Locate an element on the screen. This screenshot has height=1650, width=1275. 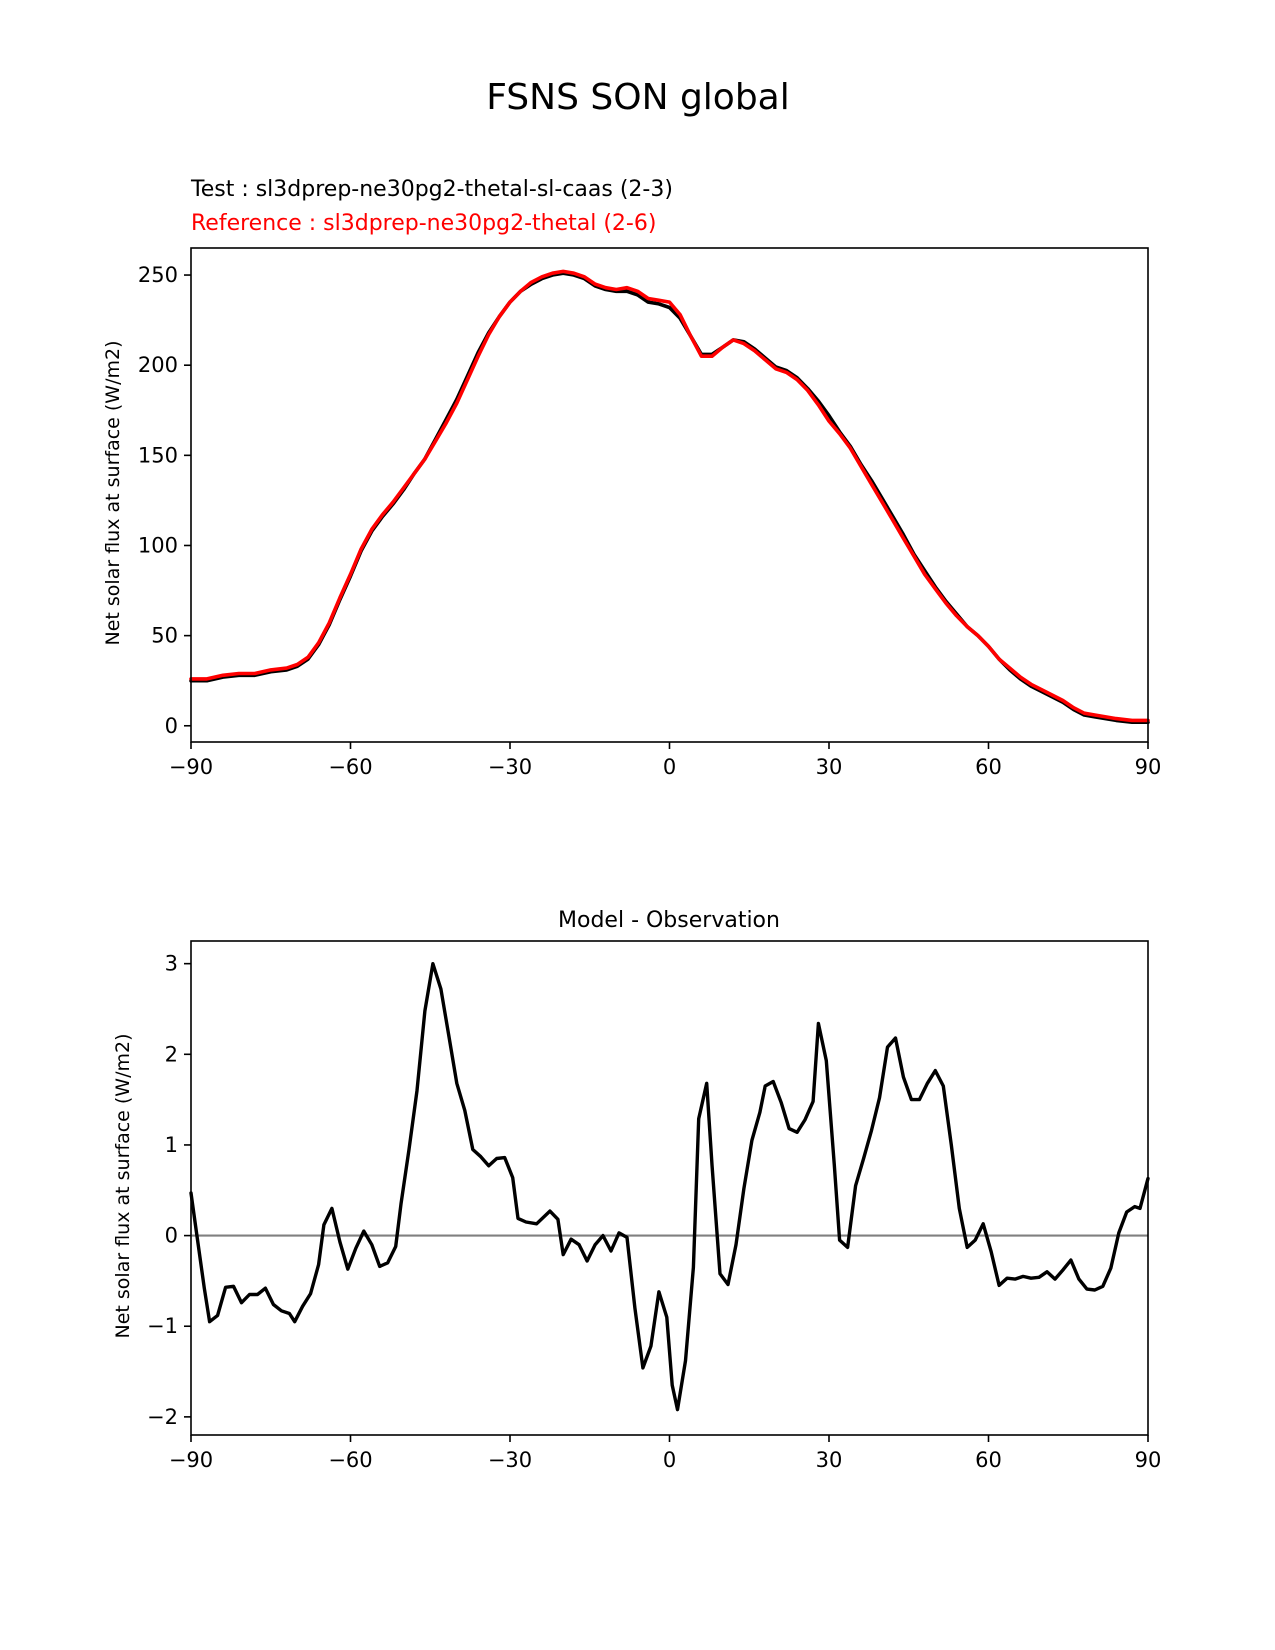
y-tick-label: 3 is located at coordinates (171, 964).